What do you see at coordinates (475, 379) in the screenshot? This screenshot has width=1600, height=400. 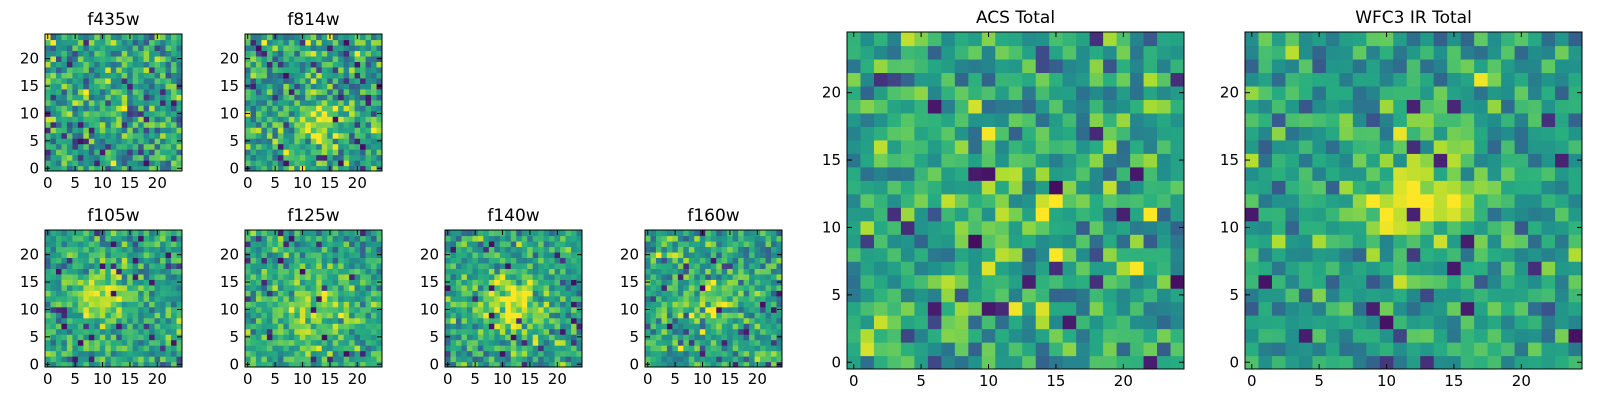 I see `x-tick-label: 5` at bounding box center [475, 379].